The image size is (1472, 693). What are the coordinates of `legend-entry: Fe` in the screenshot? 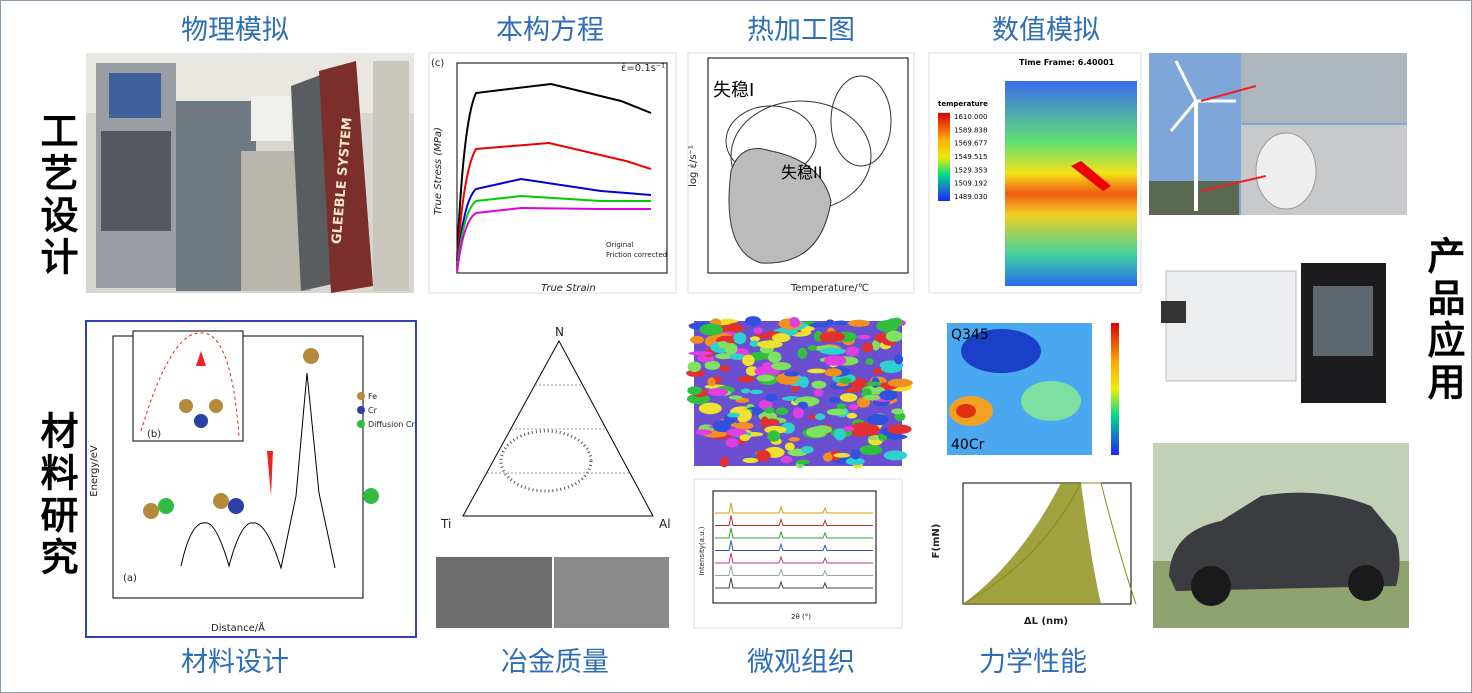 It's located at (372, 396).